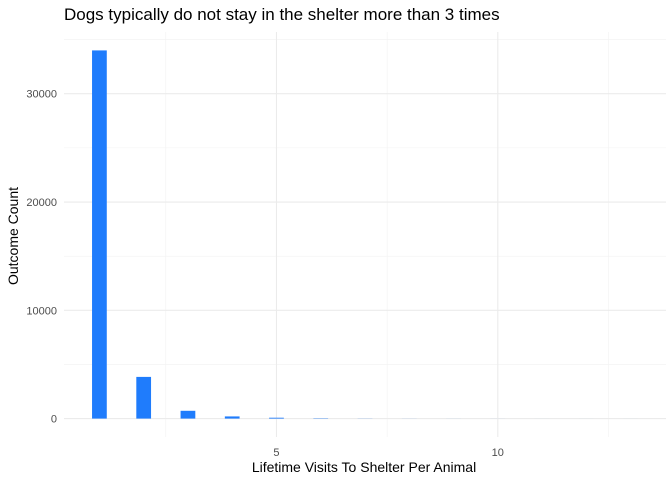 This screenshot has height=480, width=672. I want to click on x-axis-ticks: 5 10, so click(388, 453).